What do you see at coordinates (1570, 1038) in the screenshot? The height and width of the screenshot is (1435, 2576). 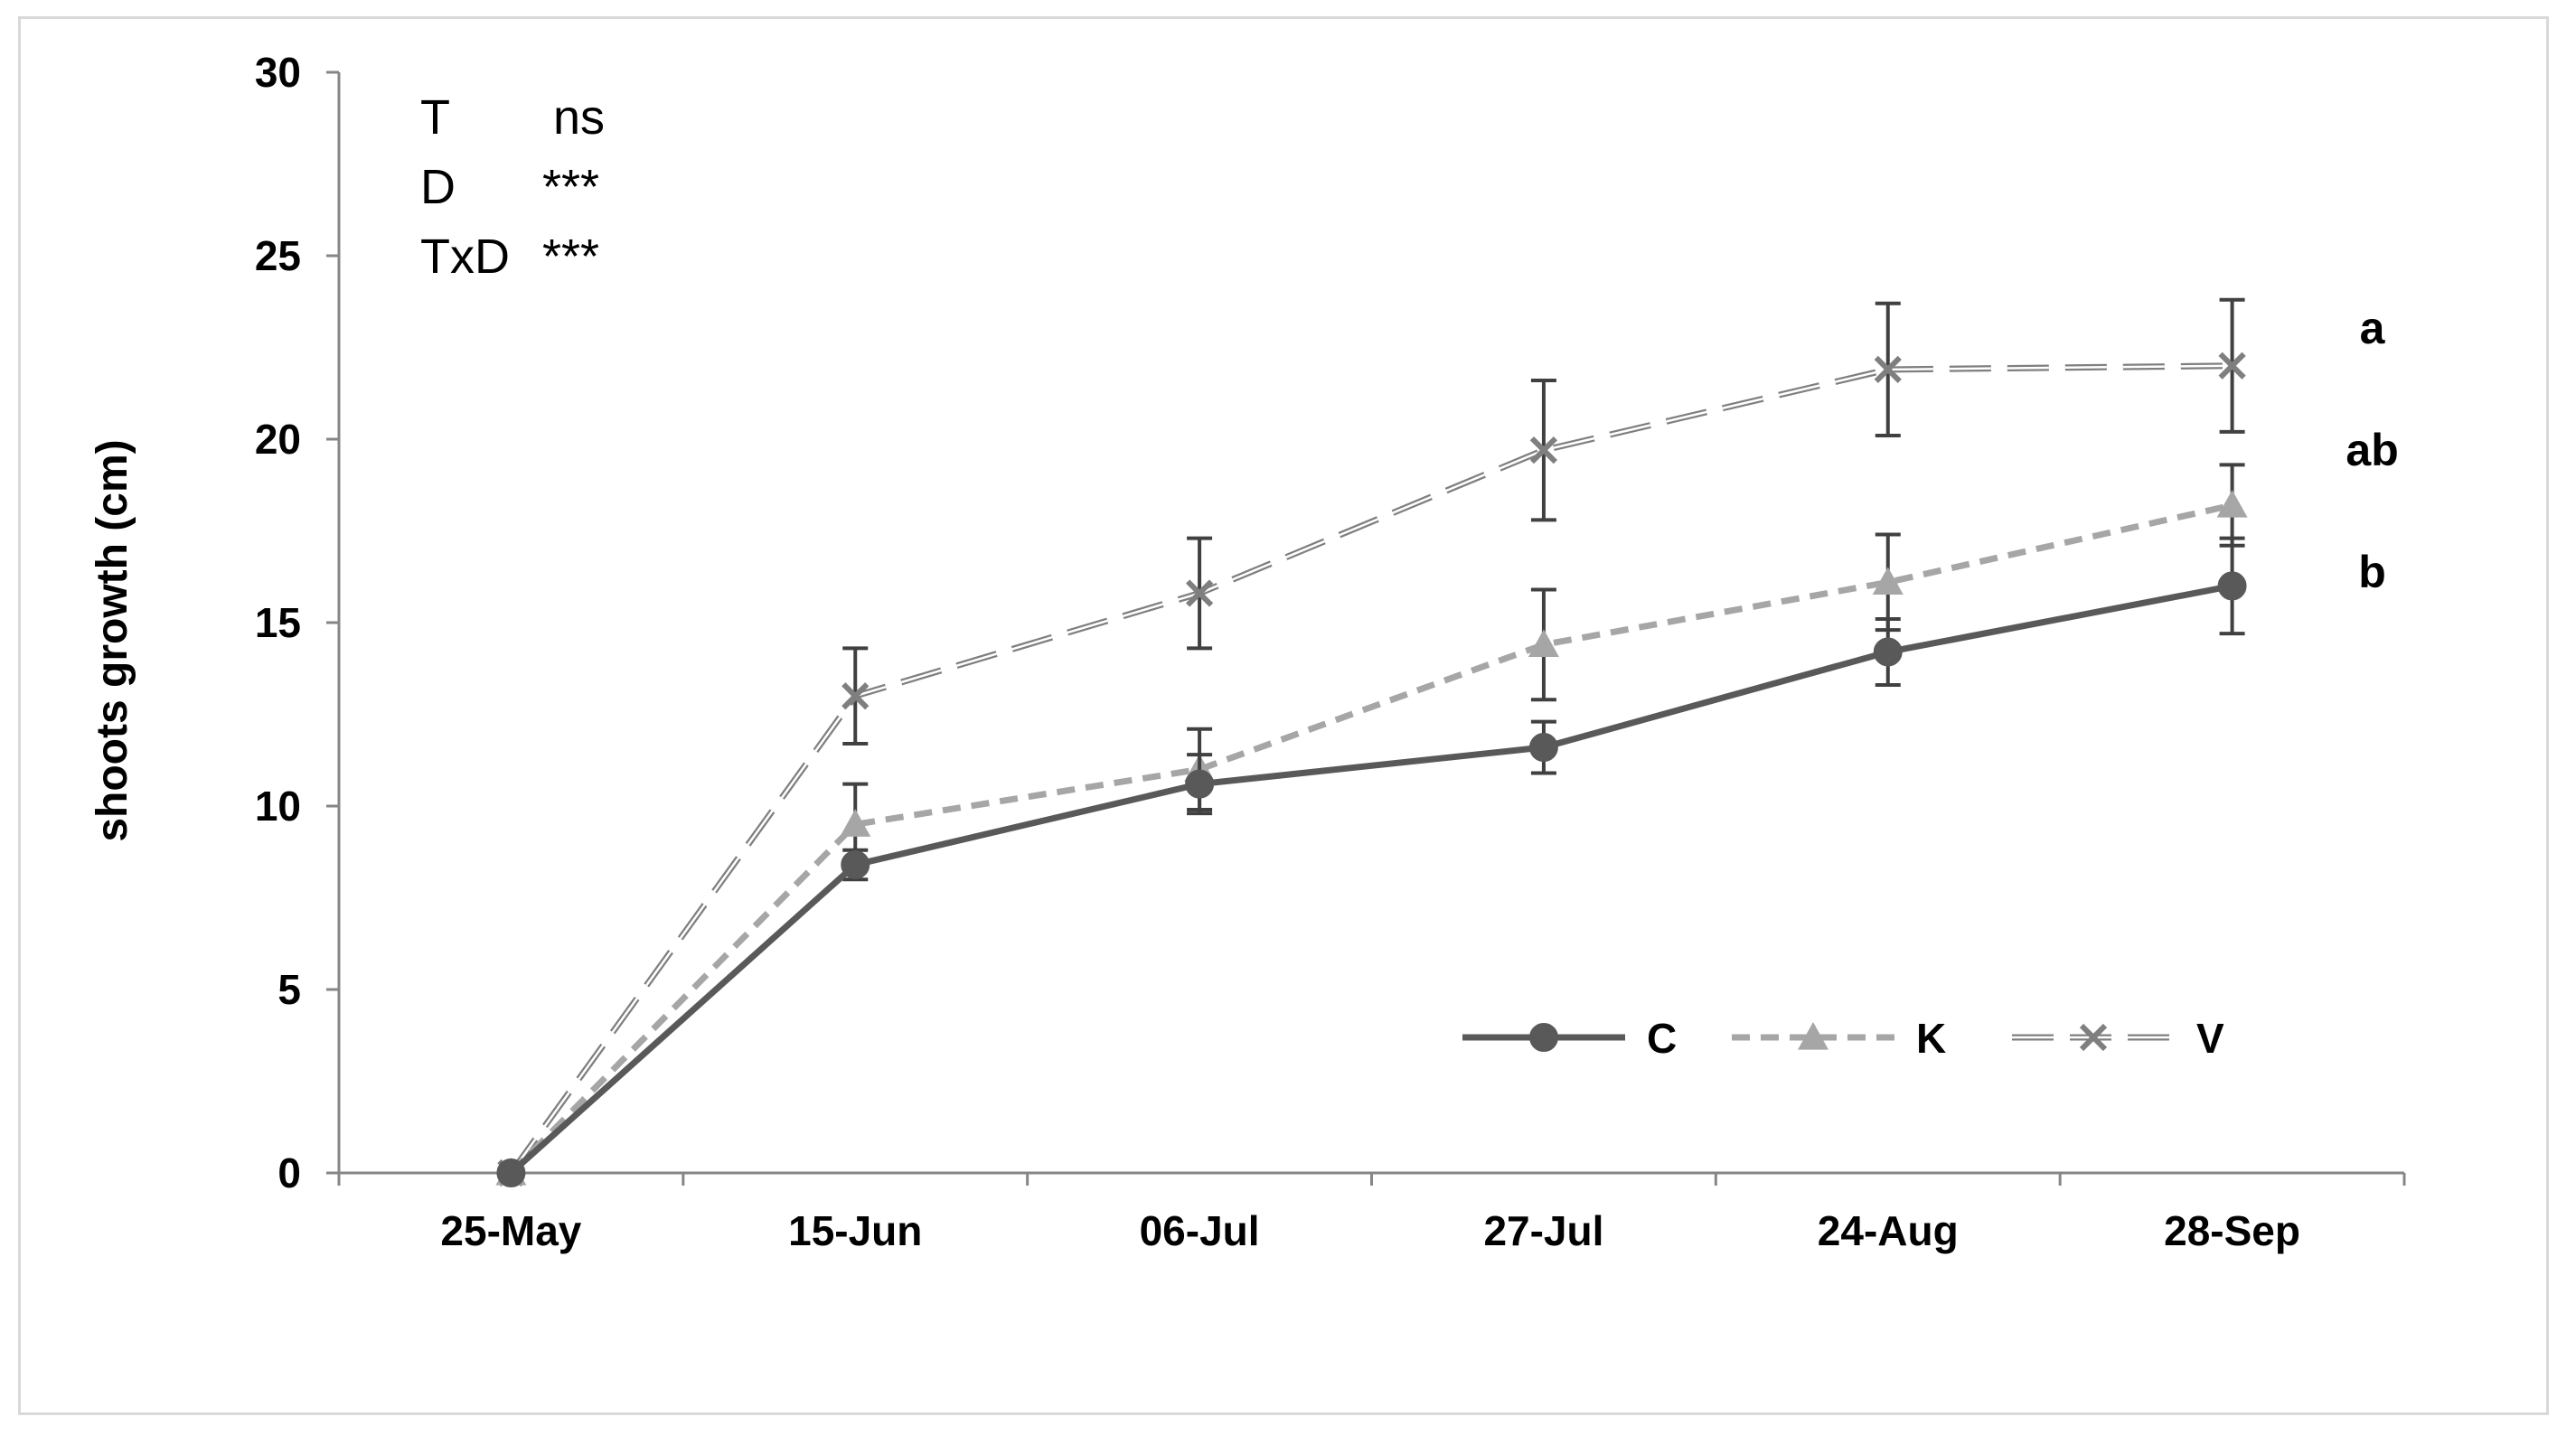 I see `legend-item-C: C` at bounding box center [1570, 1038].